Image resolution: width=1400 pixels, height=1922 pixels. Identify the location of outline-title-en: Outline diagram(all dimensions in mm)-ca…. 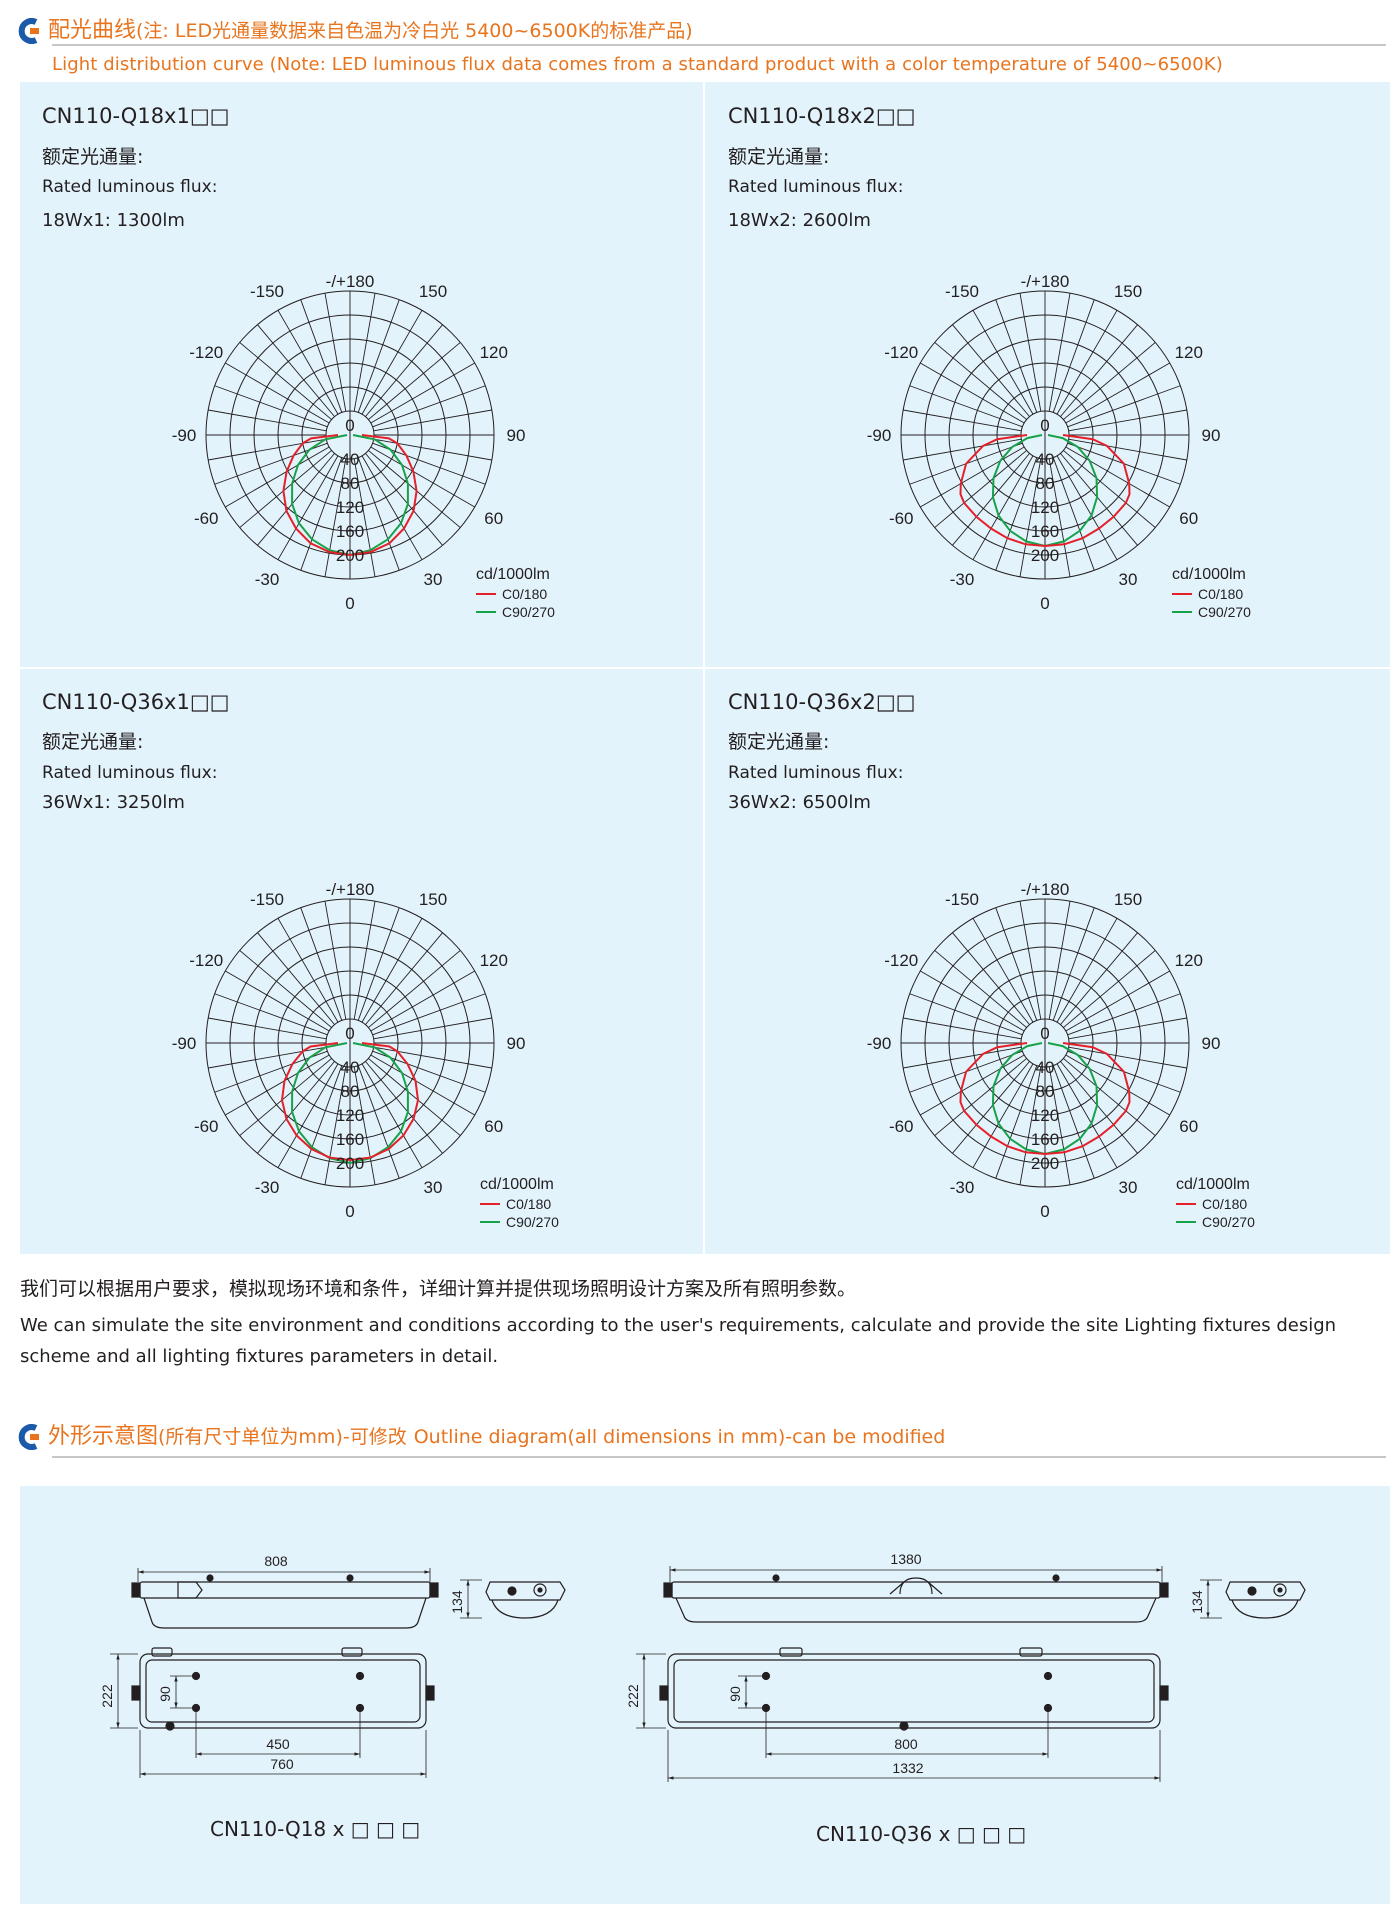
(679, 1437).